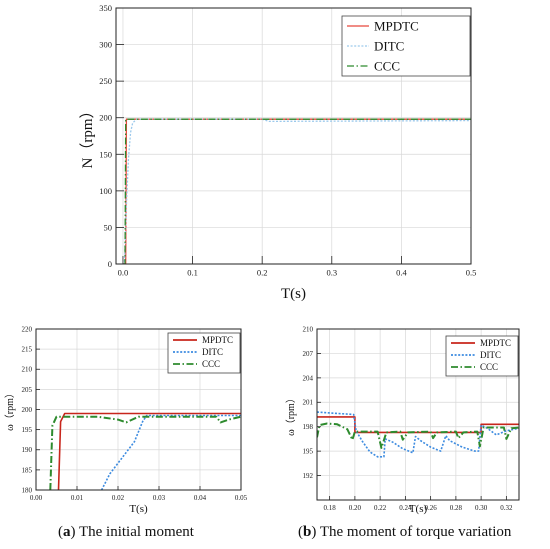 Image resolution: width=550 pixels, height=549 pixels. What do you see at coordinates (241, 498) in the screenshot?
I see `x-tick-label: 0.05` at bounding box center [241, 498].